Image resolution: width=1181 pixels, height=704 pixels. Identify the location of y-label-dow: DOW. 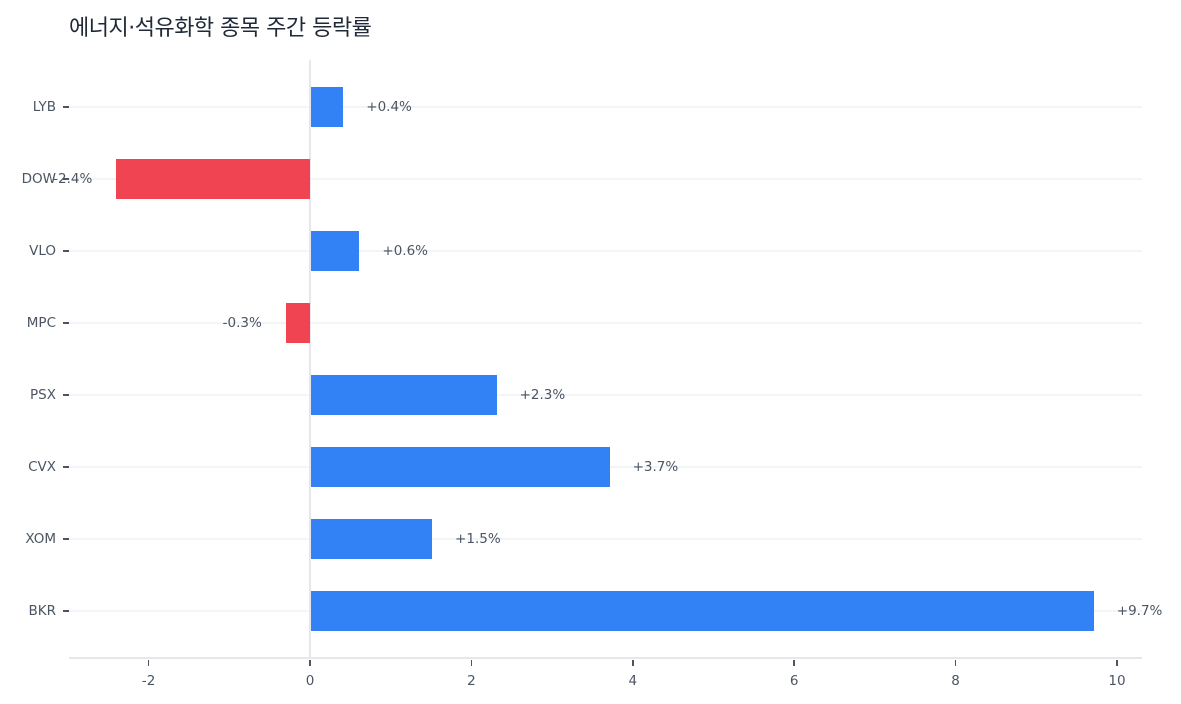
(38, 179).